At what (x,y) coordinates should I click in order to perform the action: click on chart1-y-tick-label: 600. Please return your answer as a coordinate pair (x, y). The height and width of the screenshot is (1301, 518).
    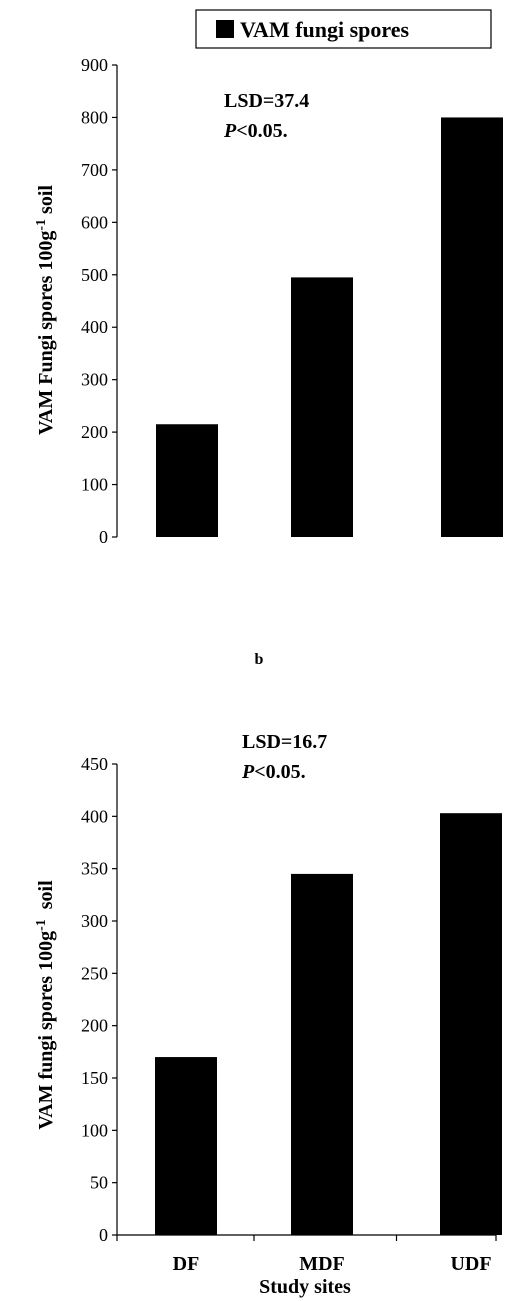
    Looking at the image, I should click on (94, 222).